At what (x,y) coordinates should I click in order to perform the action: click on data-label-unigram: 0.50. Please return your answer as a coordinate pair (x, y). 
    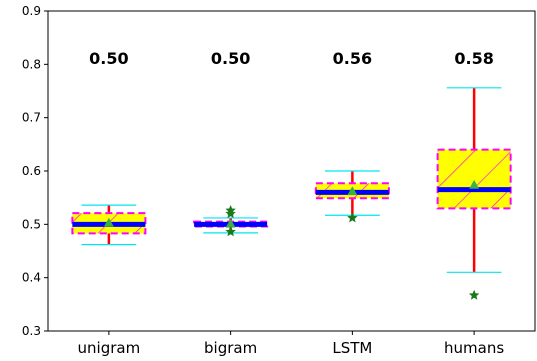
    Looking at the image, I should click on (108, 58).